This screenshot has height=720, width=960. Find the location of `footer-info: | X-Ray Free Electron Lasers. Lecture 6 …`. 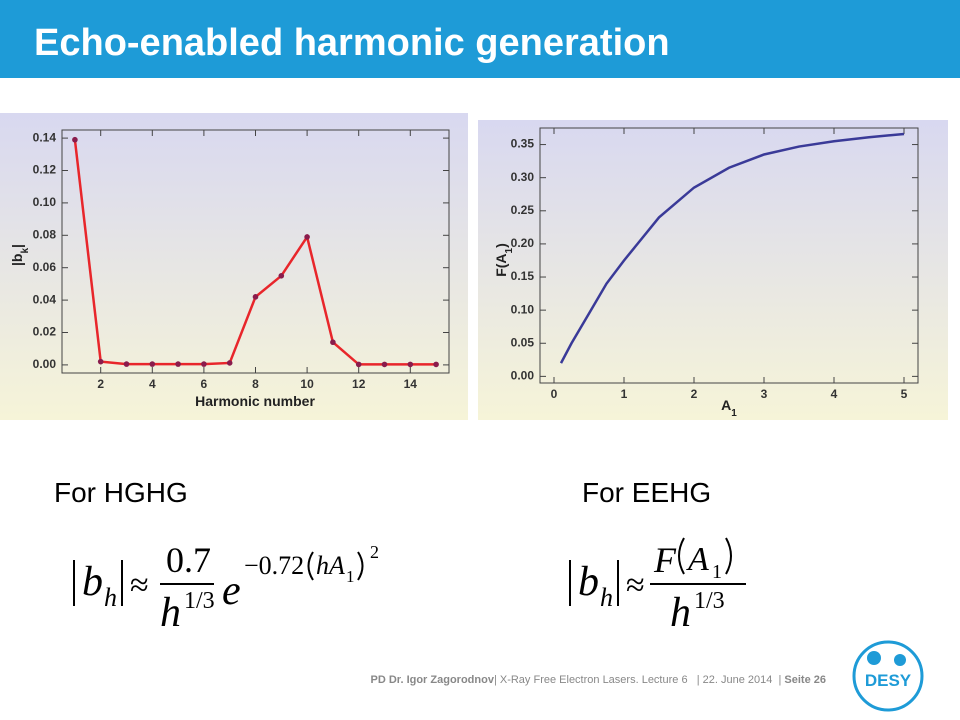

footer-info: | X-Ray Free Electron Lasers. Lecture 6 … is located at coordinates (639, 680).